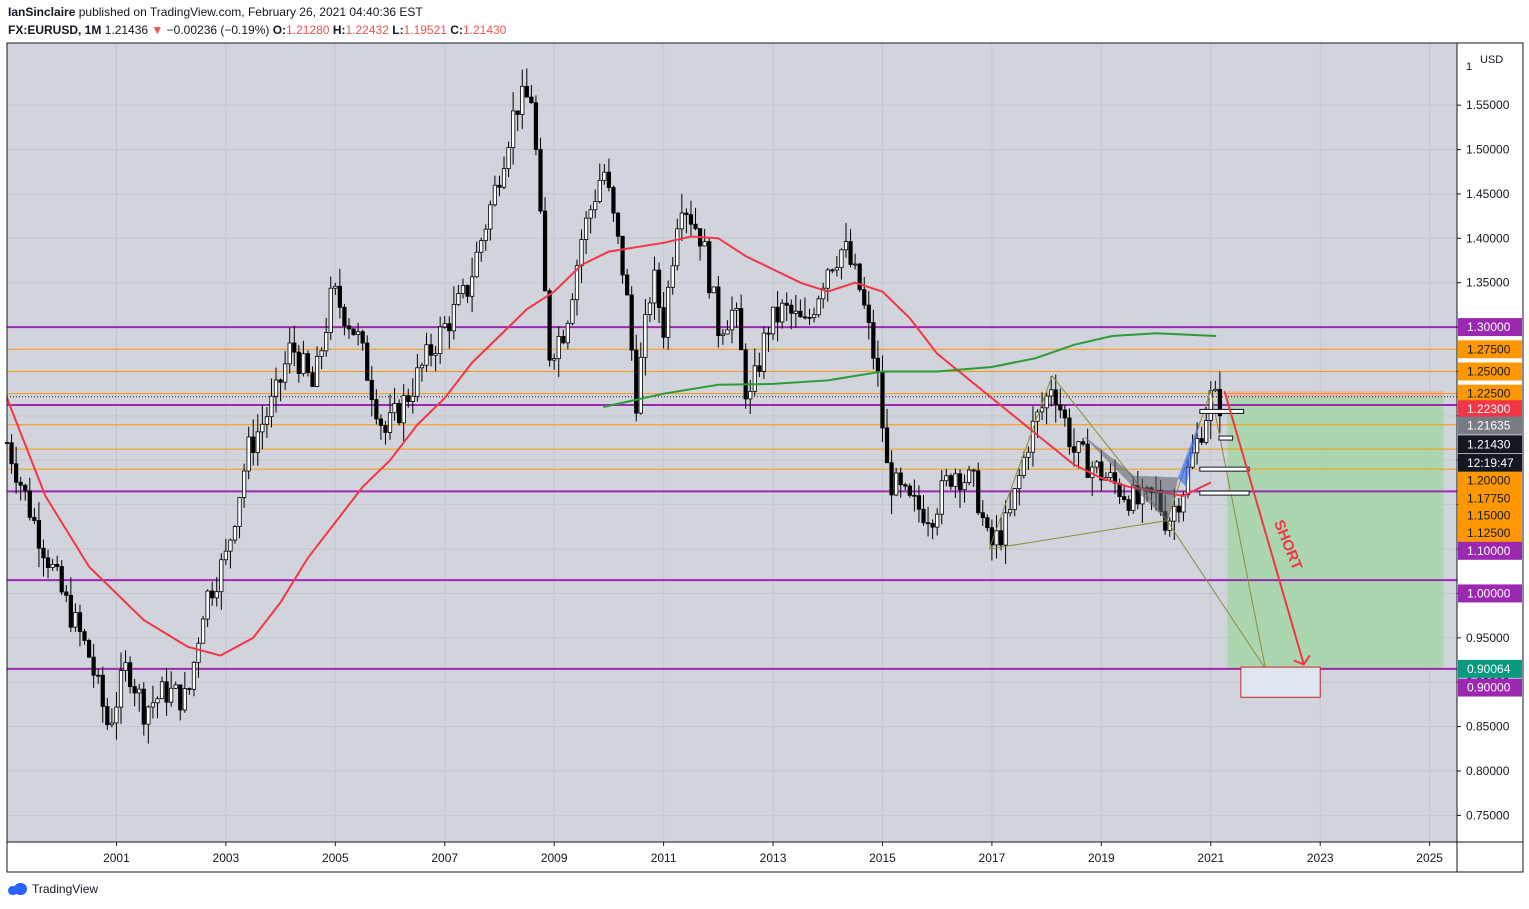 The width and height of the screenshot is (1529, 909). I want to click on price-label-text: 12:19:47, so click(1490, 463).